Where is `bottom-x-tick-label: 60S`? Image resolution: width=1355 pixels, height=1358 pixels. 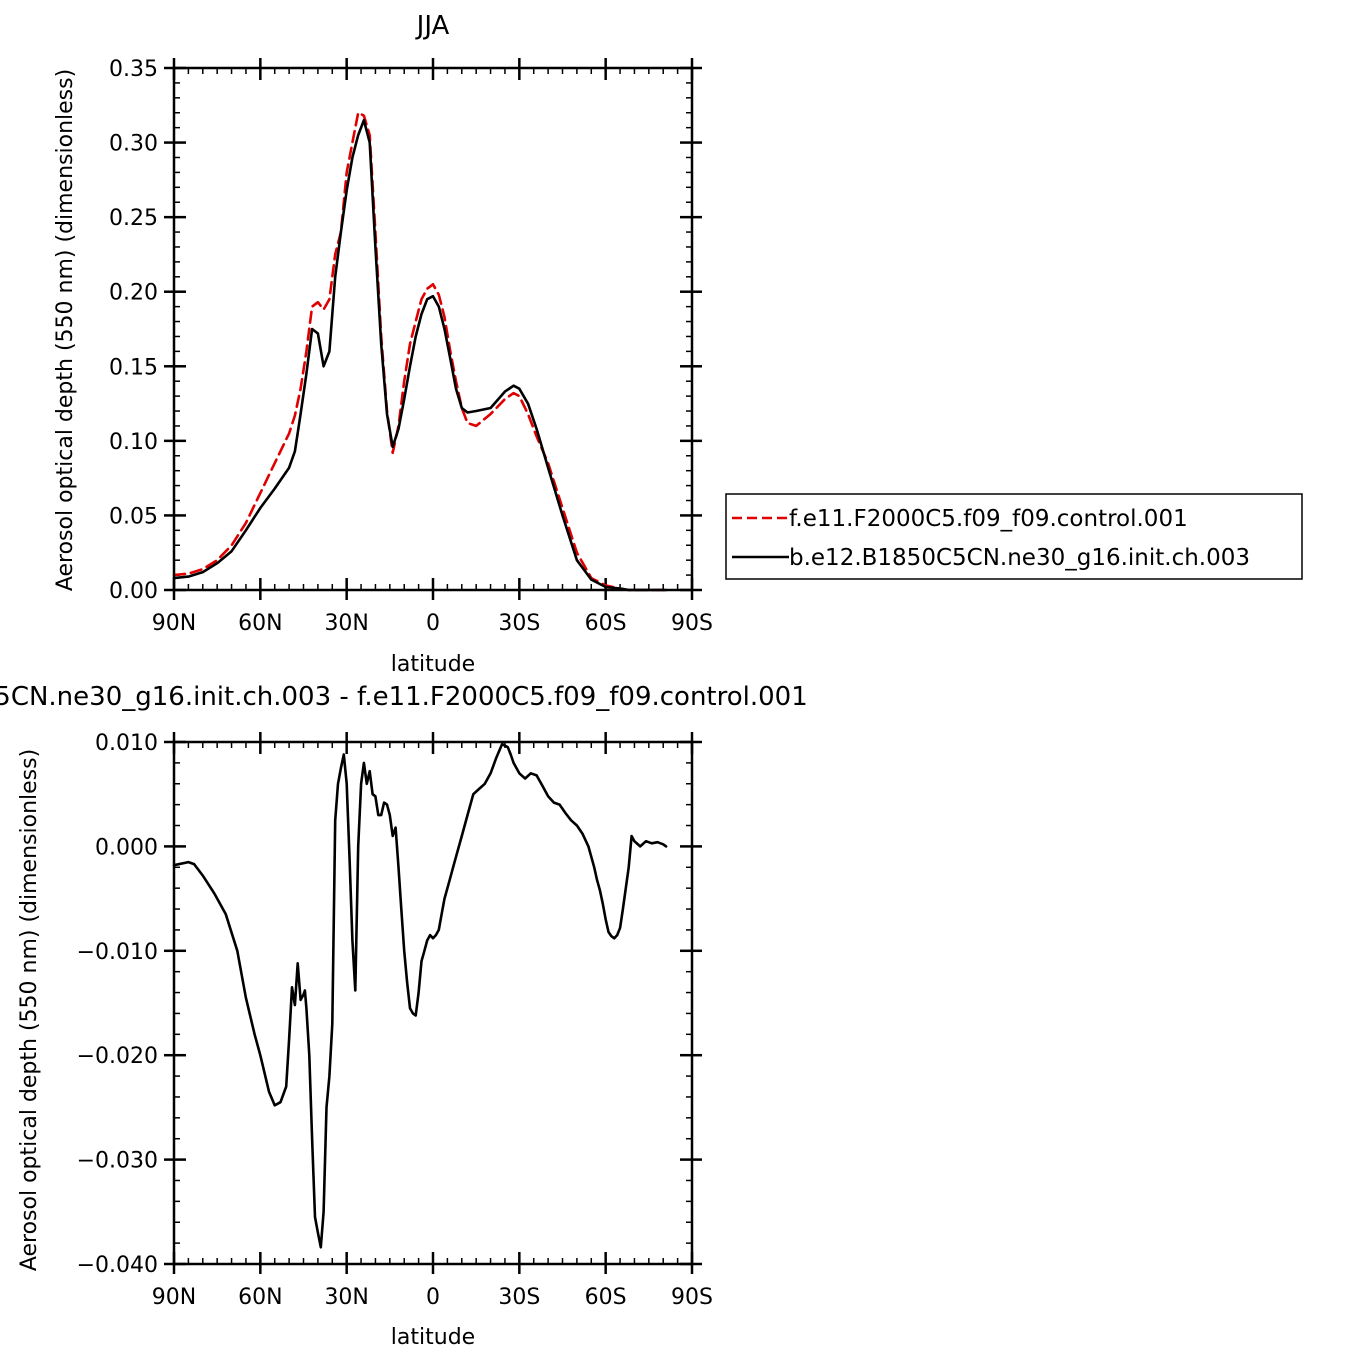
bottom-x-tick-label: 60S is located at coordinates (606, 1297).